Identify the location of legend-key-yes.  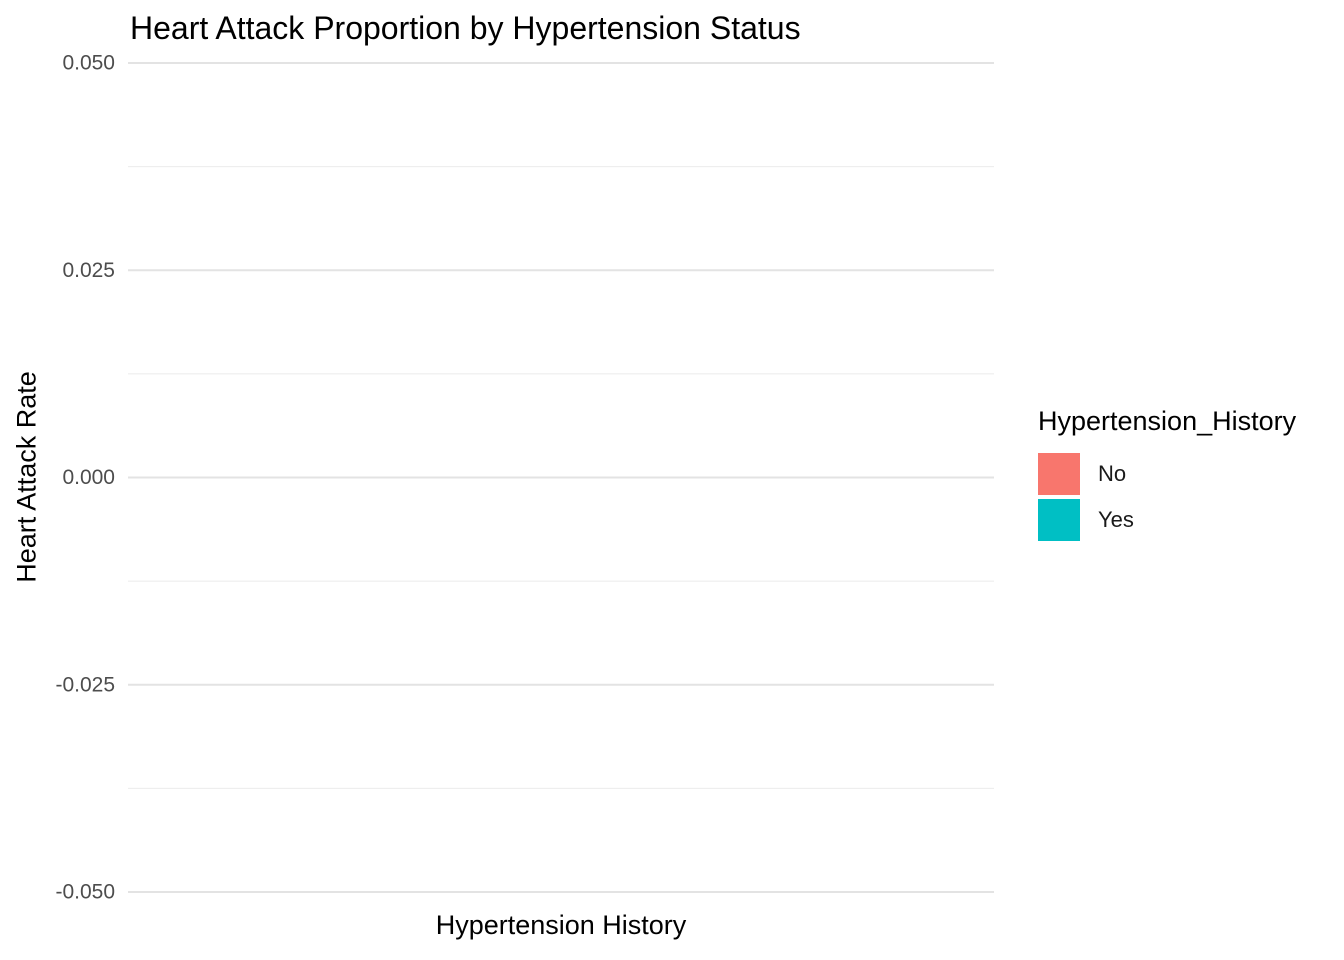
(1059, 520).